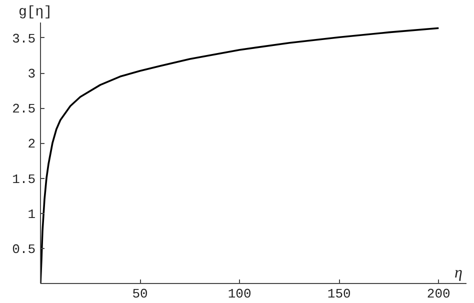 The image size is (474, 303). What do you see at coordinates (458, 273) in the screenshot?
I see `x-axis-title: η` at bounding box center [458, 273].